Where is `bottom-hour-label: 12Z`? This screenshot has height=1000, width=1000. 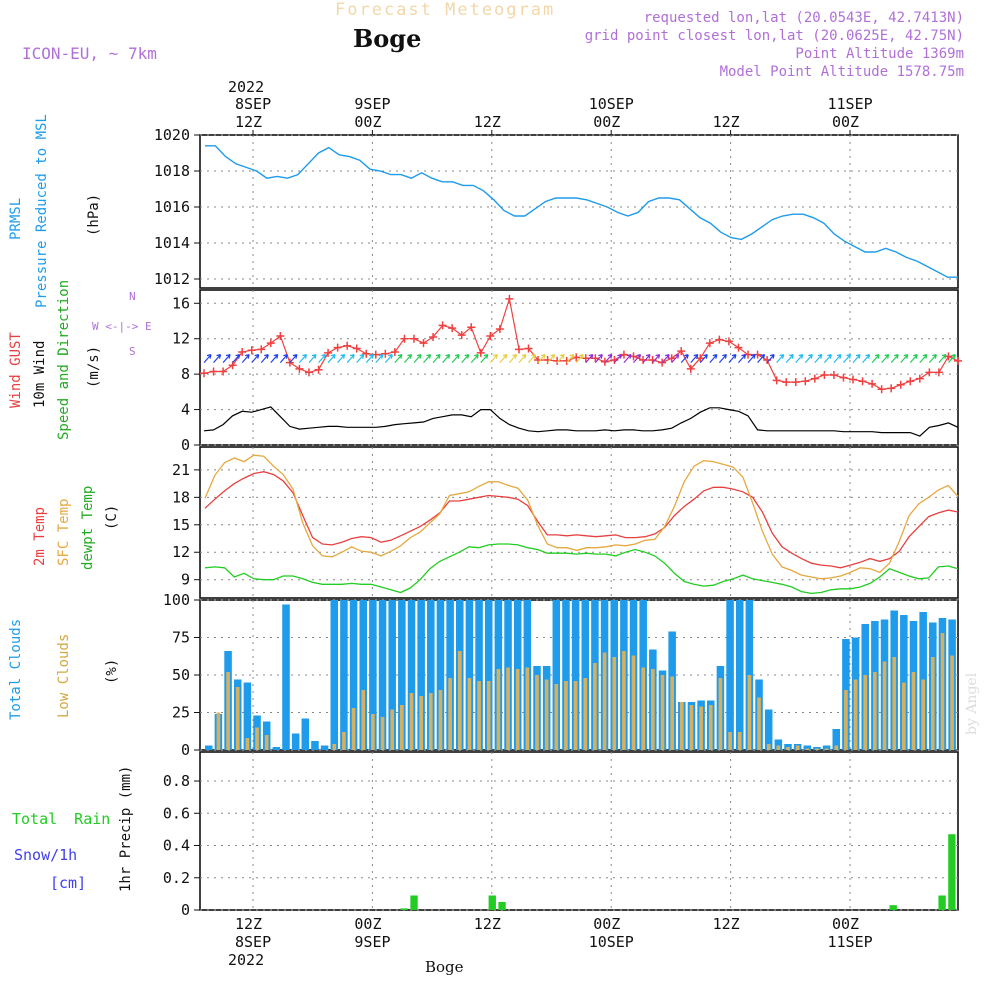
bottom-hour-label: 12Z is located at coordinates (487, 924).